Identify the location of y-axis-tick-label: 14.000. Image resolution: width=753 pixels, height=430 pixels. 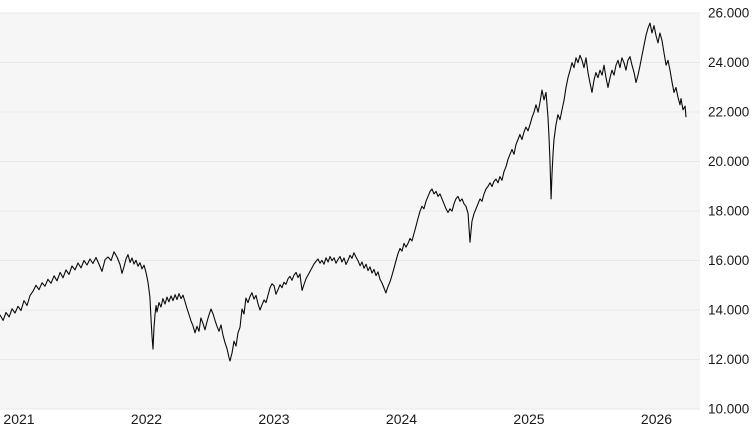
(728, 310).